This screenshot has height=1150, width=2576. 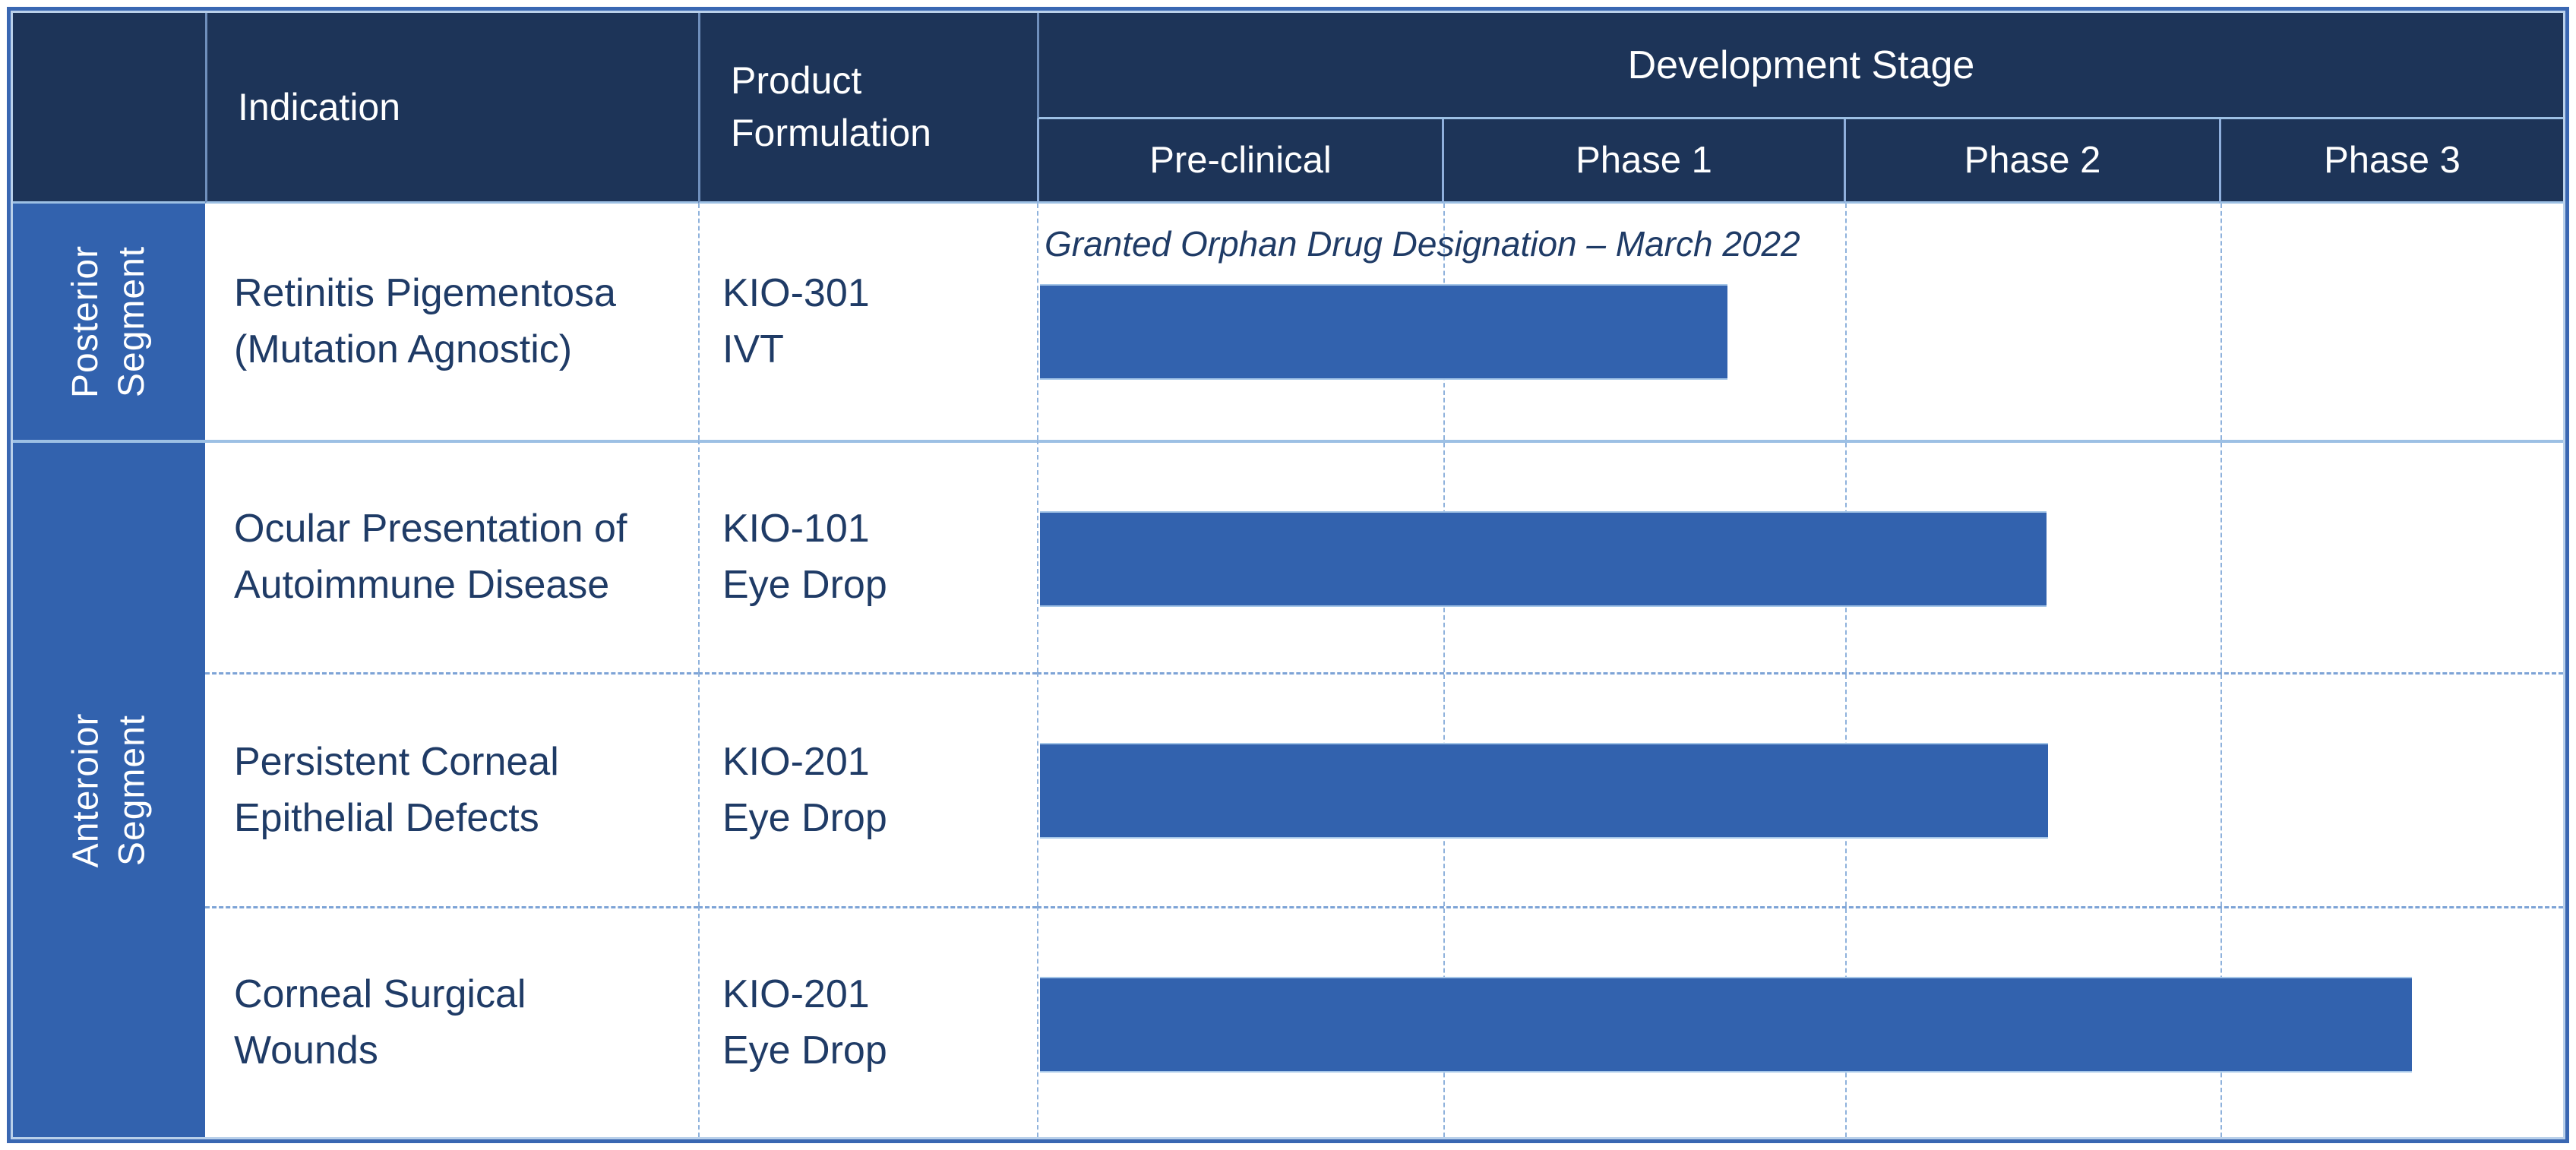 What do you see at coordinates (2391, 161) in the screenshot?
I see `stage-header-phase-3: Phase 3` at bounding box center [2391, 161].